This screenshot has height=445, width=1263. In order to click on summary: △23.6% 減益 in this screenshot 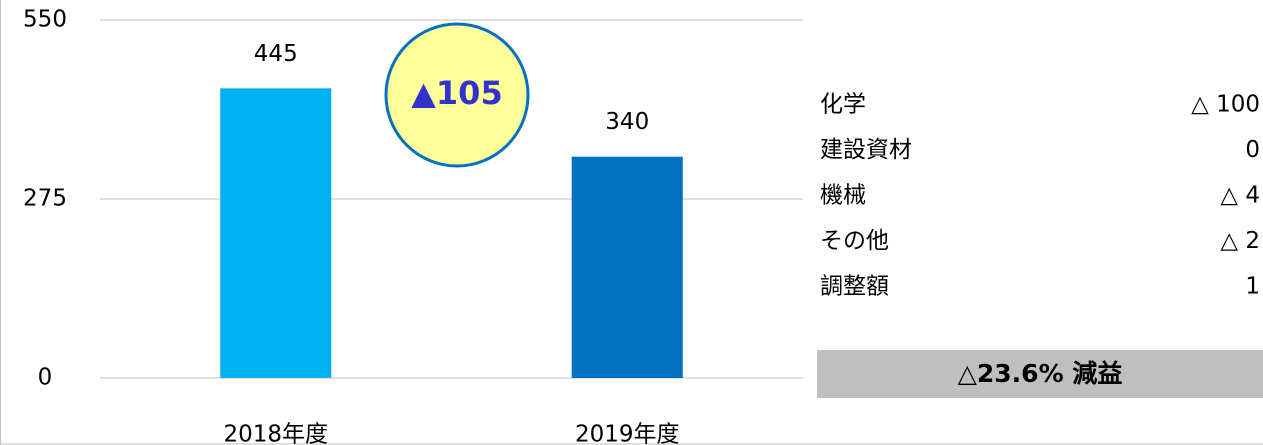, I will do `click(1040, 373)`.